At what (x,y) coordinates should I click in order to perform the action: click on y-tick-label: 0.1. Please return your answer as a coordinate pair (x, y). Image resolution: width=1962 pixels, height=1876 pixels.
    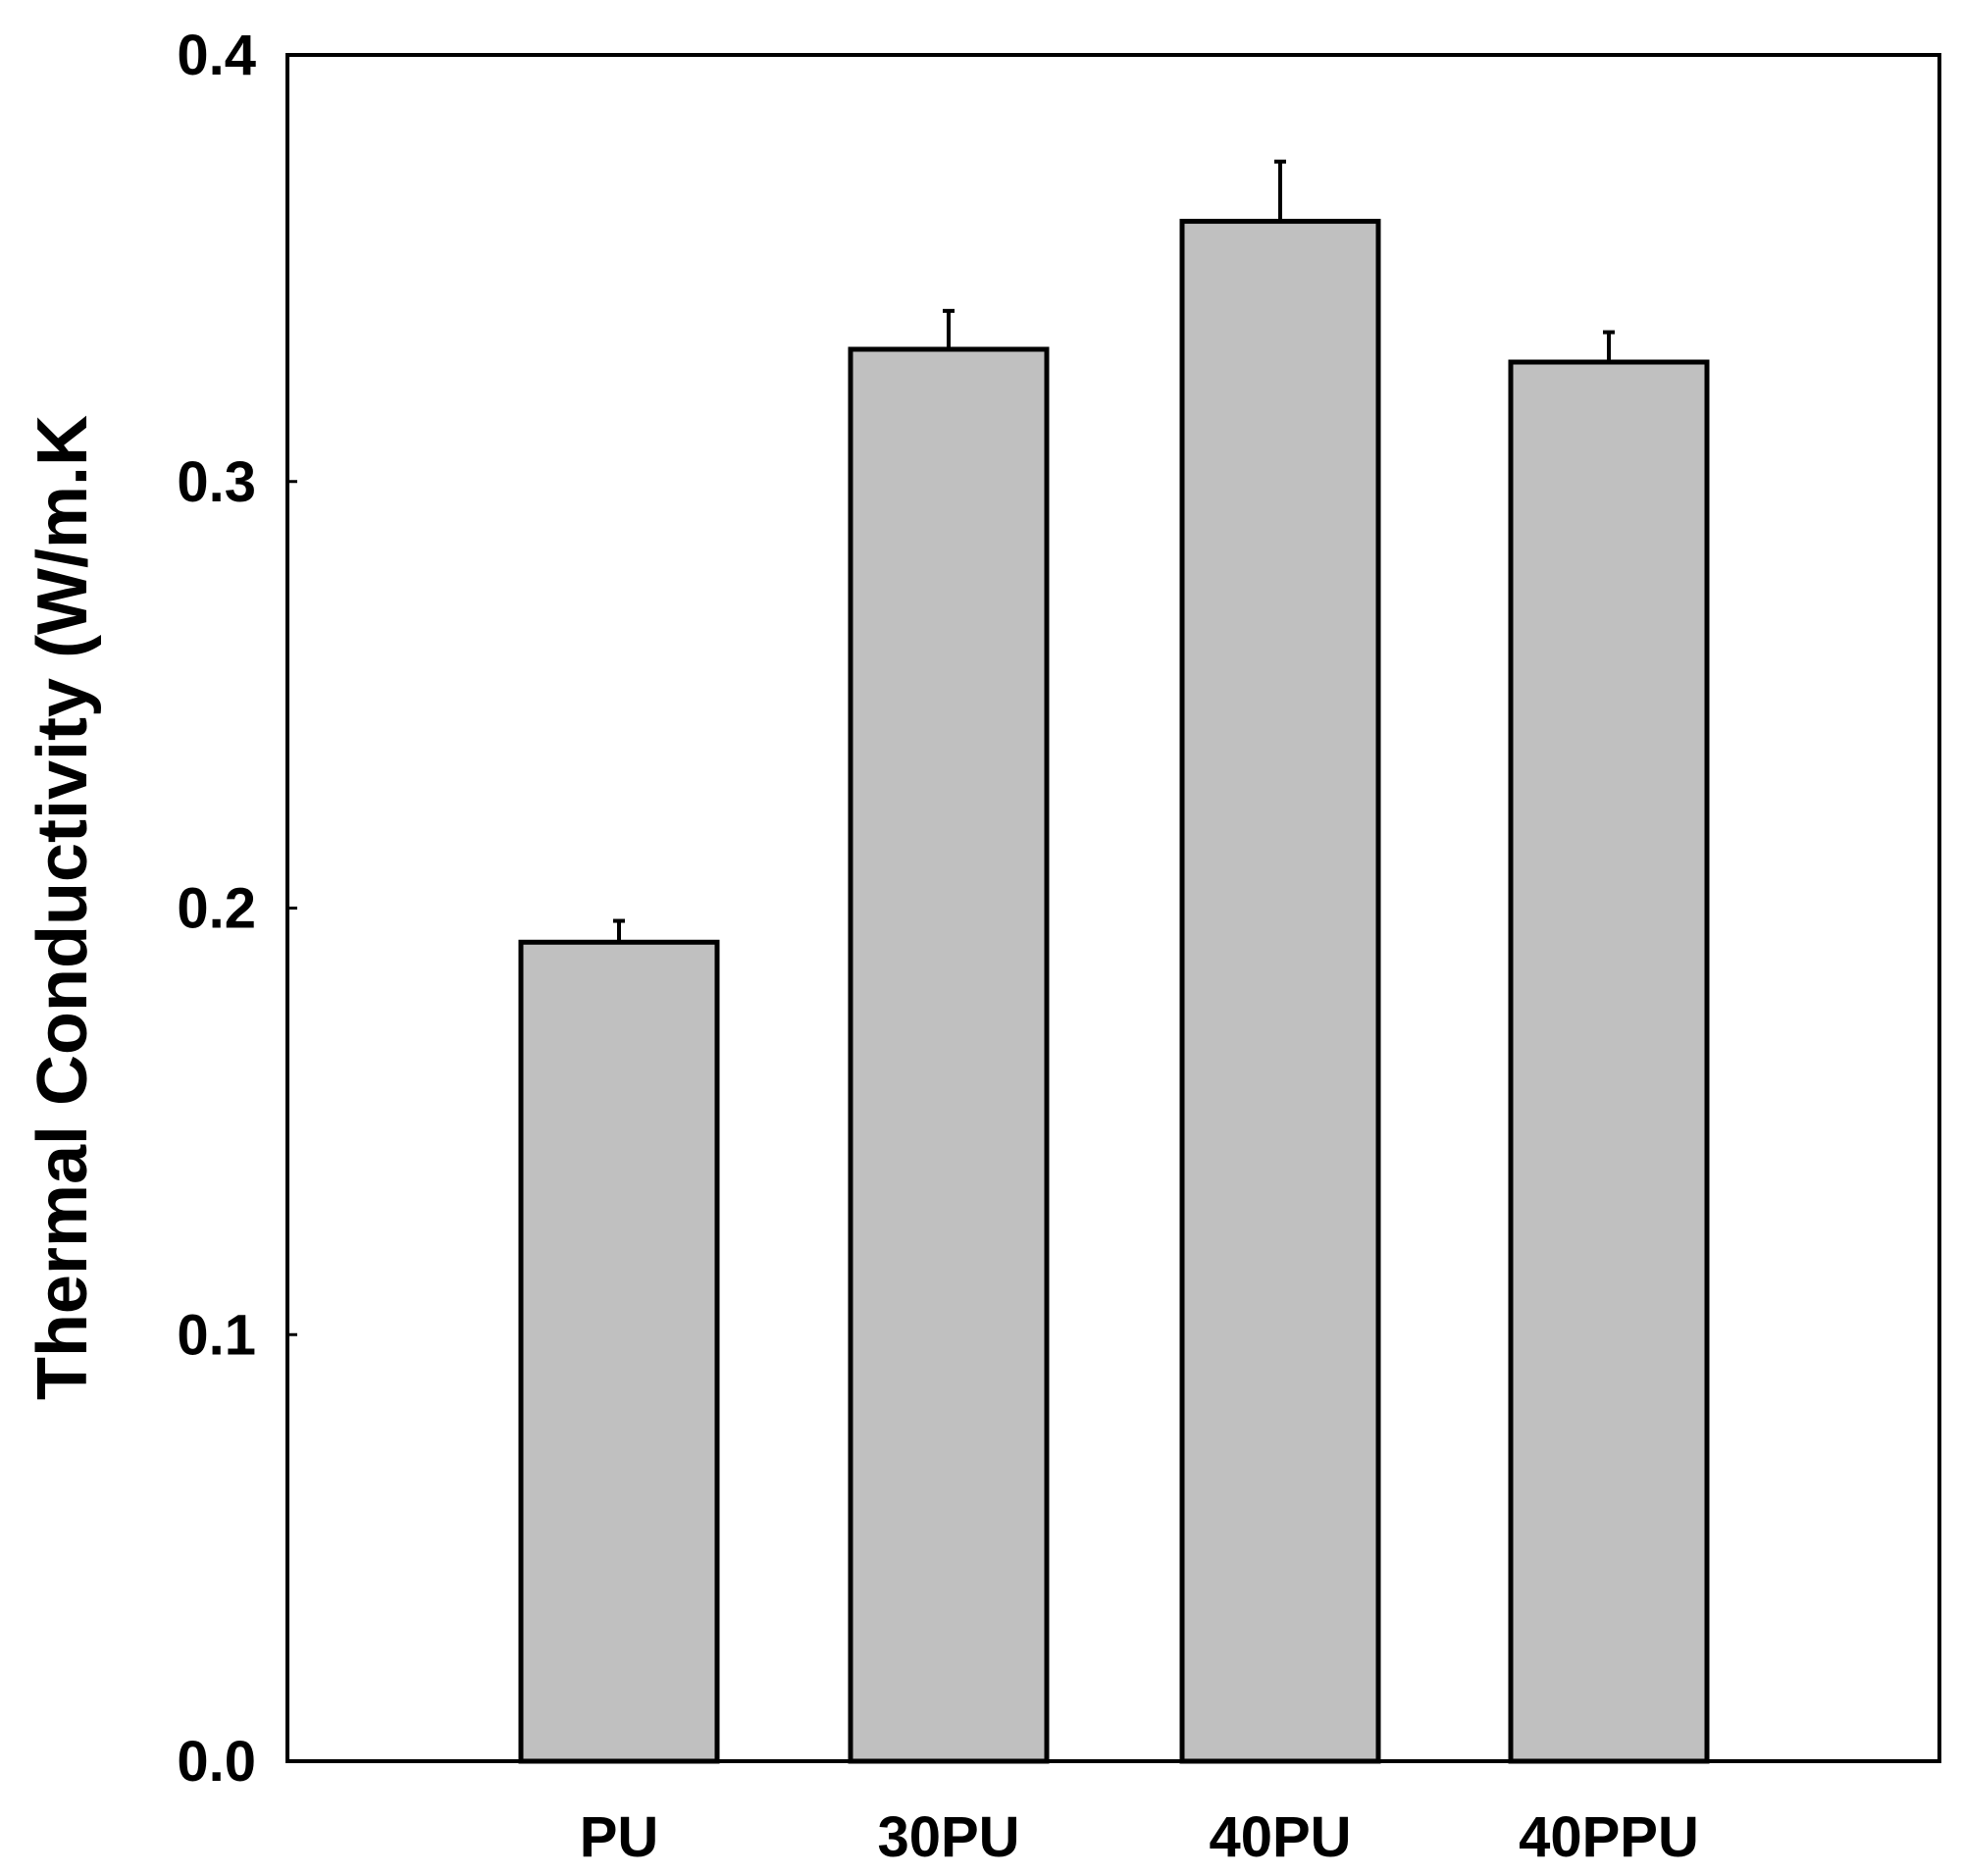
    Looking at the image, I should click on (216, 1335).